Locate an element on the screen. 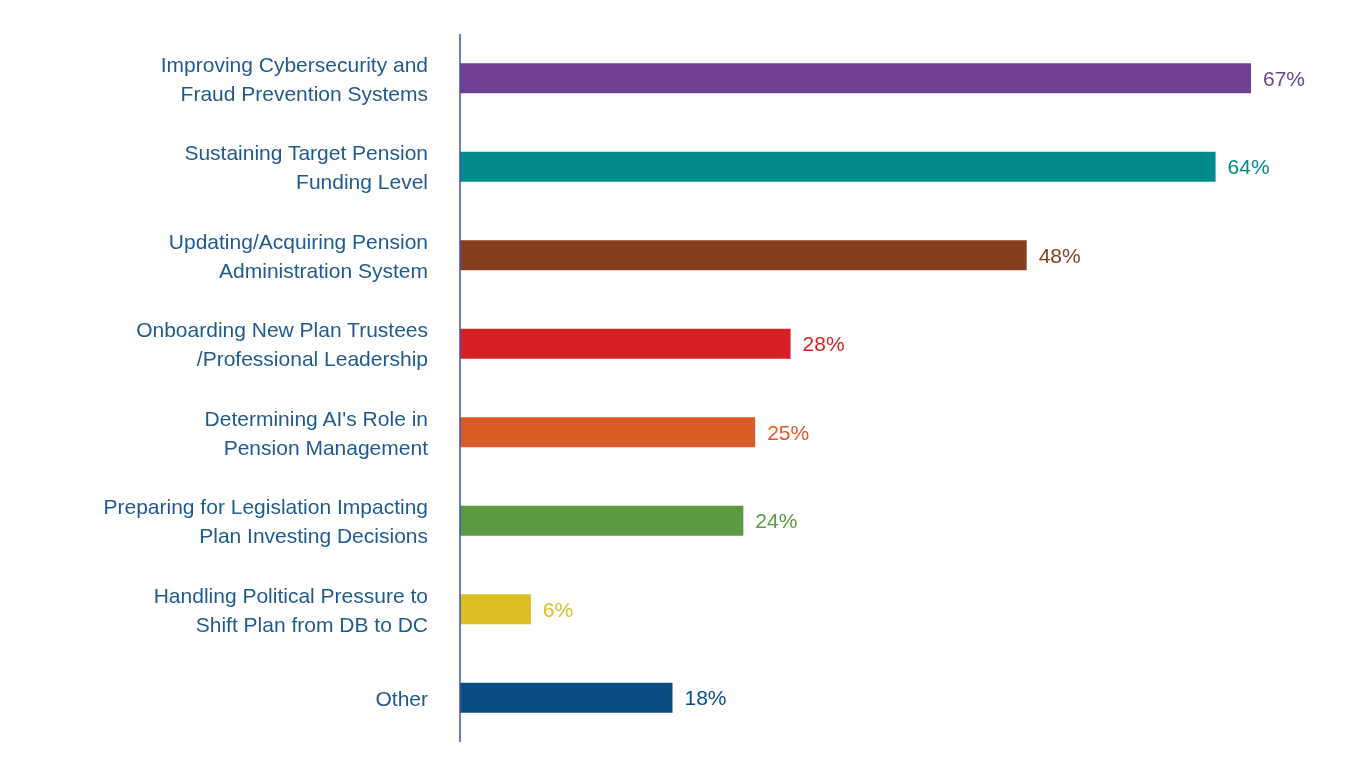 Image resolution: width=1351 pixels, height=769 pixels. y-tick-label: Handling Political Pressure to Shift Plan from DB to DC is located at coordinates (290, 609).